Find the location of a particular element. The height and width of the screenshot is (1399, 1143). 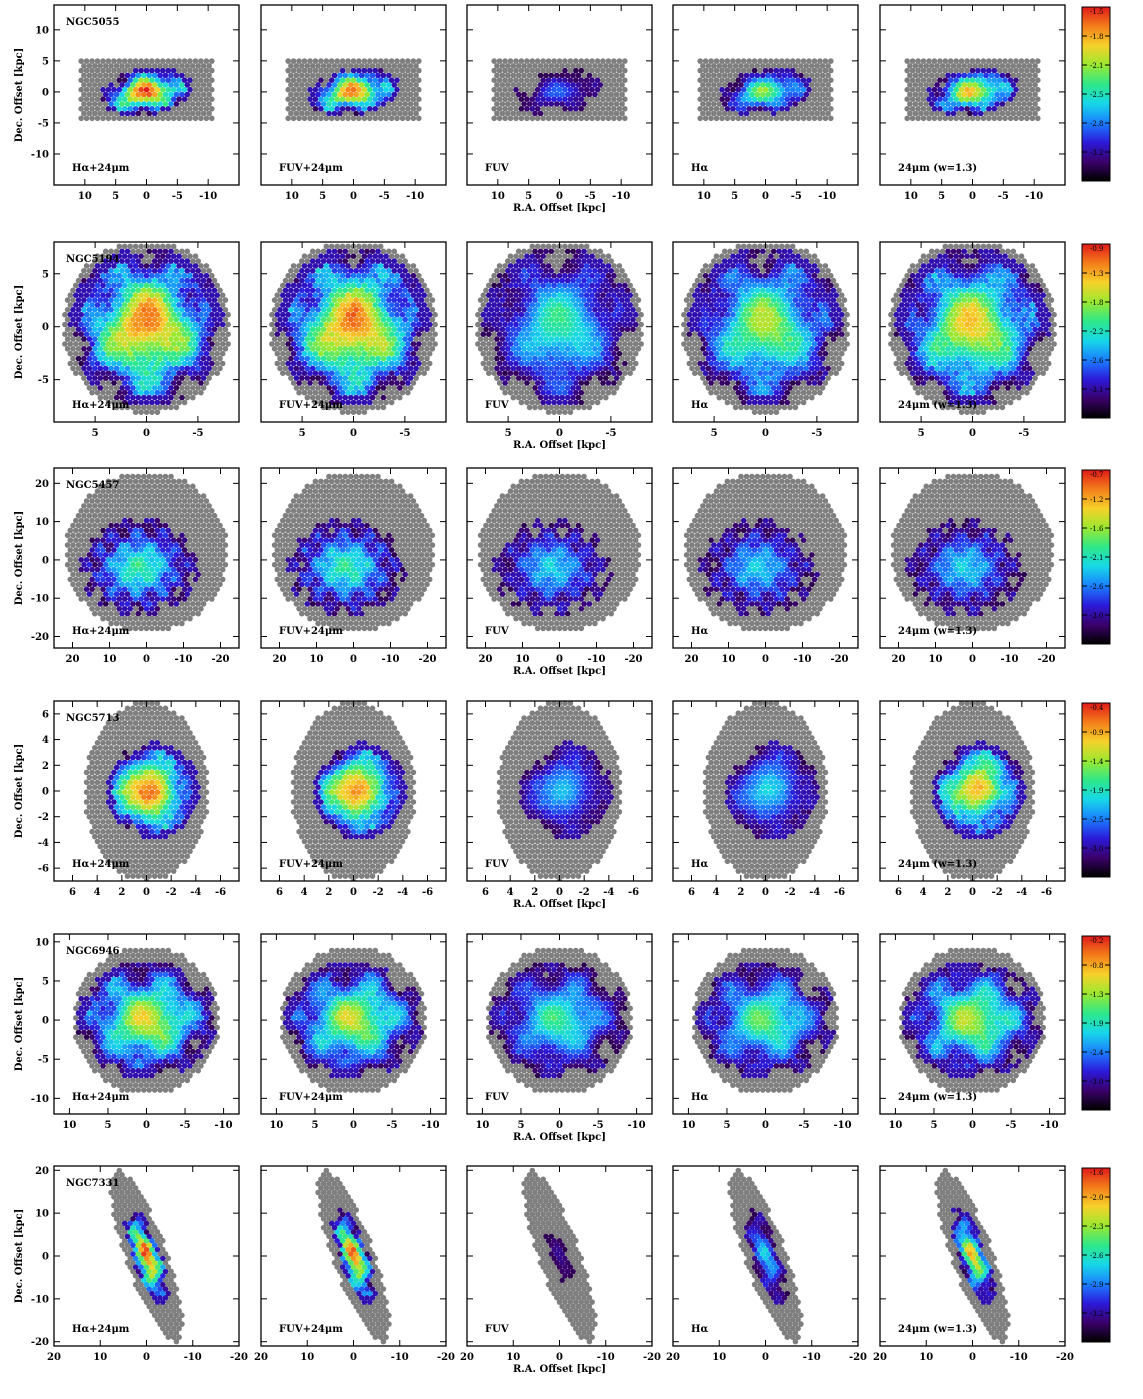

y-tick-label: -20 is located at coordinates (40, 637).